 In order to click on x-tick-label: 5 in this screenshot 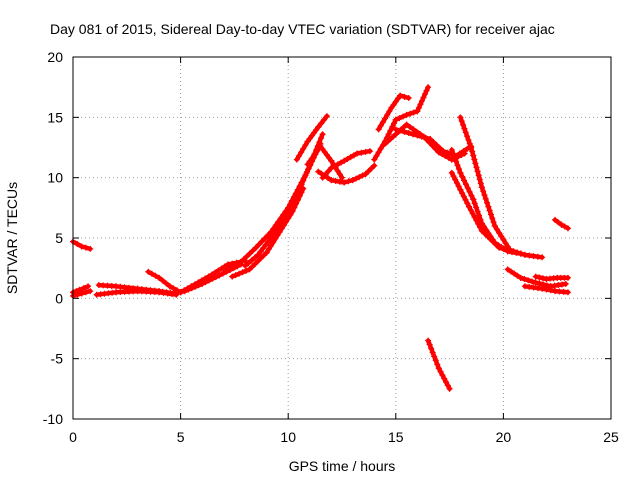, I will do `click(181, 437)`.